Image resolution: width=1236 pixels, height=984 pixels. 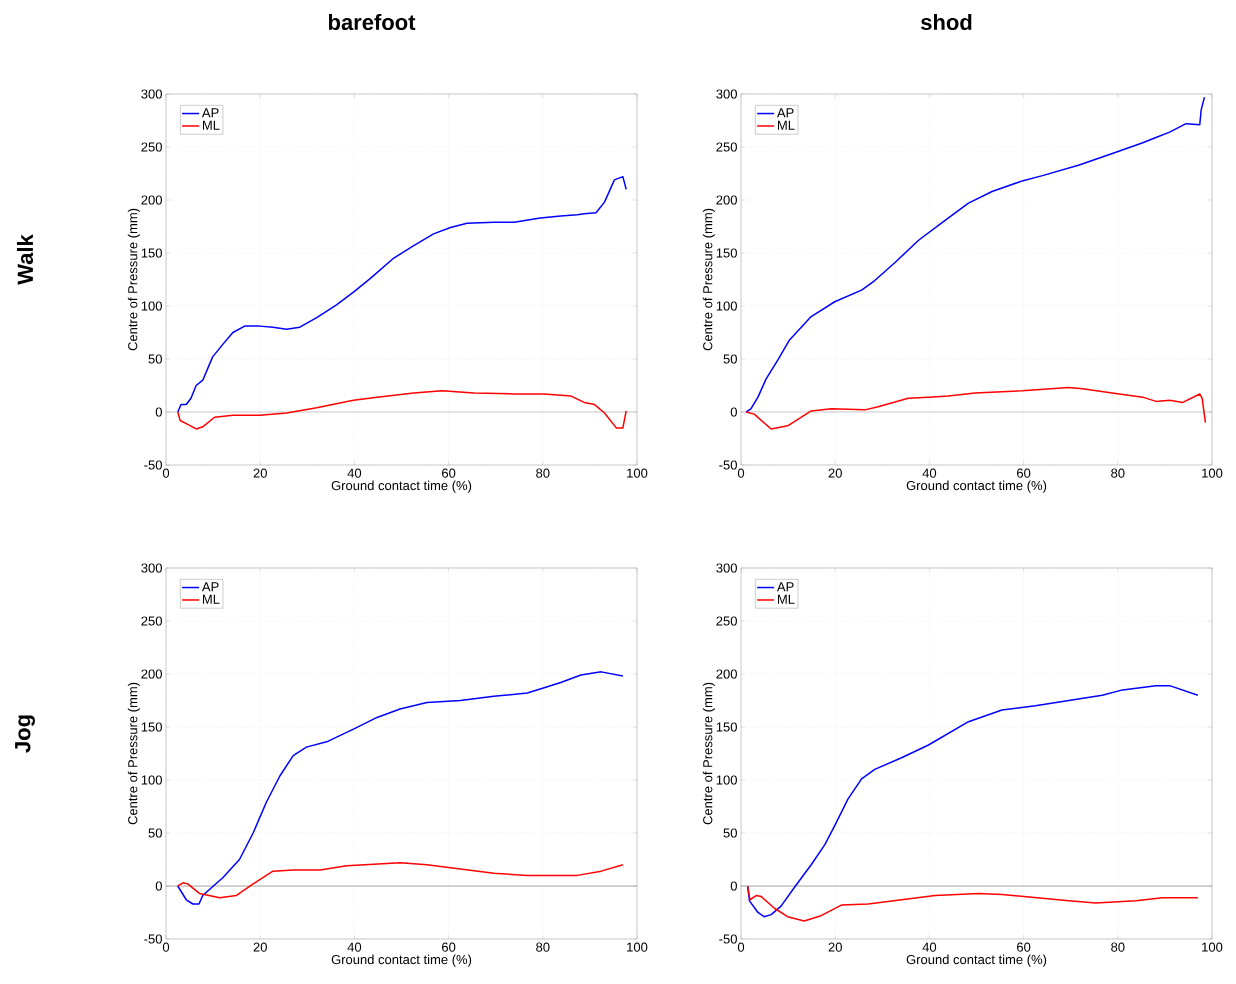 I want to click on chart-title: shod, so click(x=946, y=22).